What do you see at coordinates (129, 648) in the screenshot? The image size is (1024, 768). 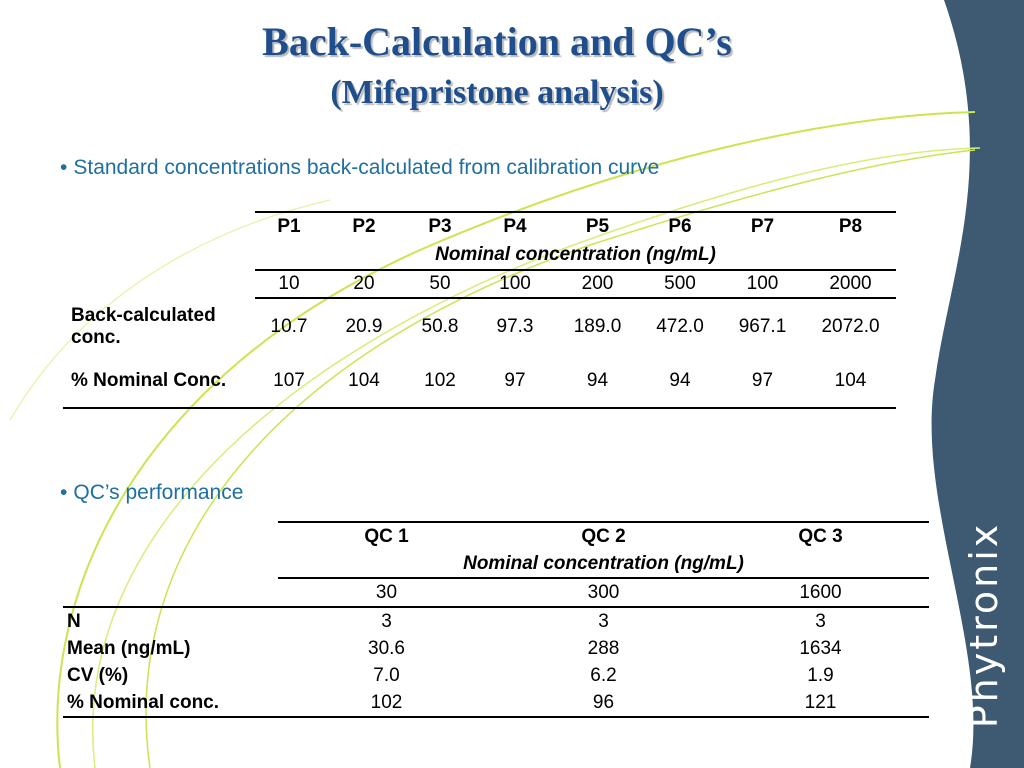 I see `row-label: Mean (ng/mL)` at bounding box center [129, 648].